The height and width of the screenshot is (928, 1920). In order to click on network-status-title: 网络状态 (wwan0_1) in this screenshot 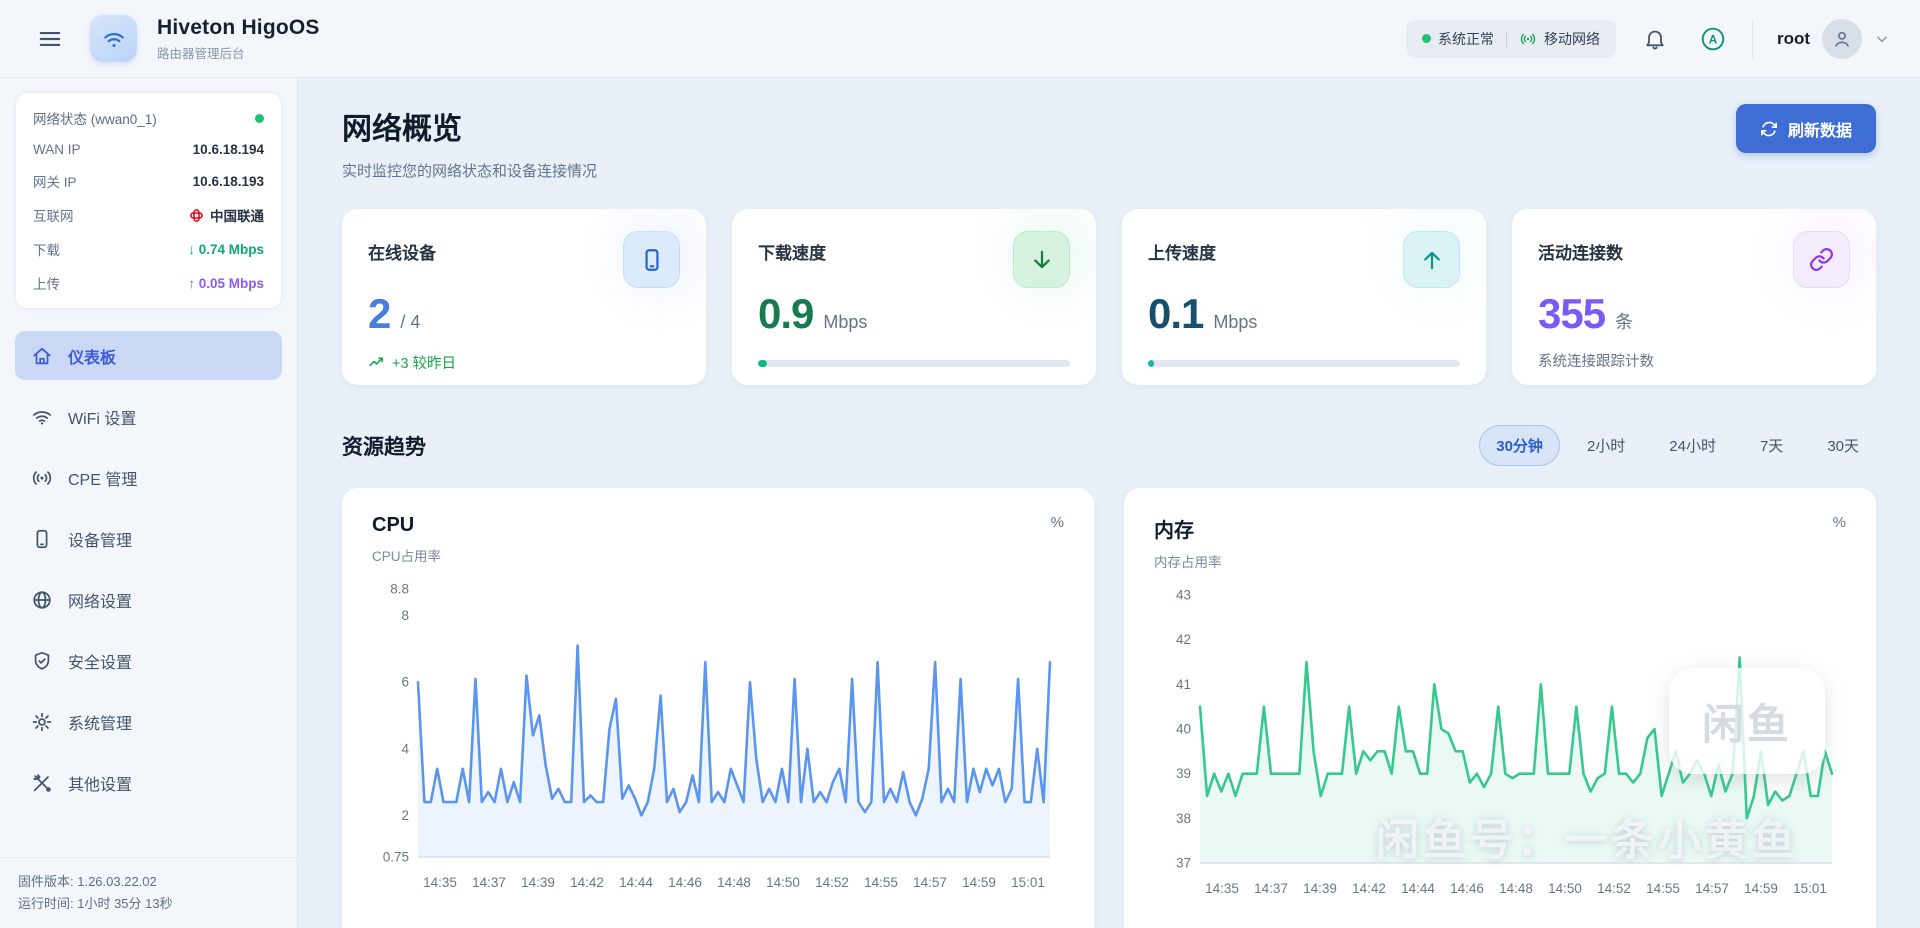, I will do `click(95, 119)`.